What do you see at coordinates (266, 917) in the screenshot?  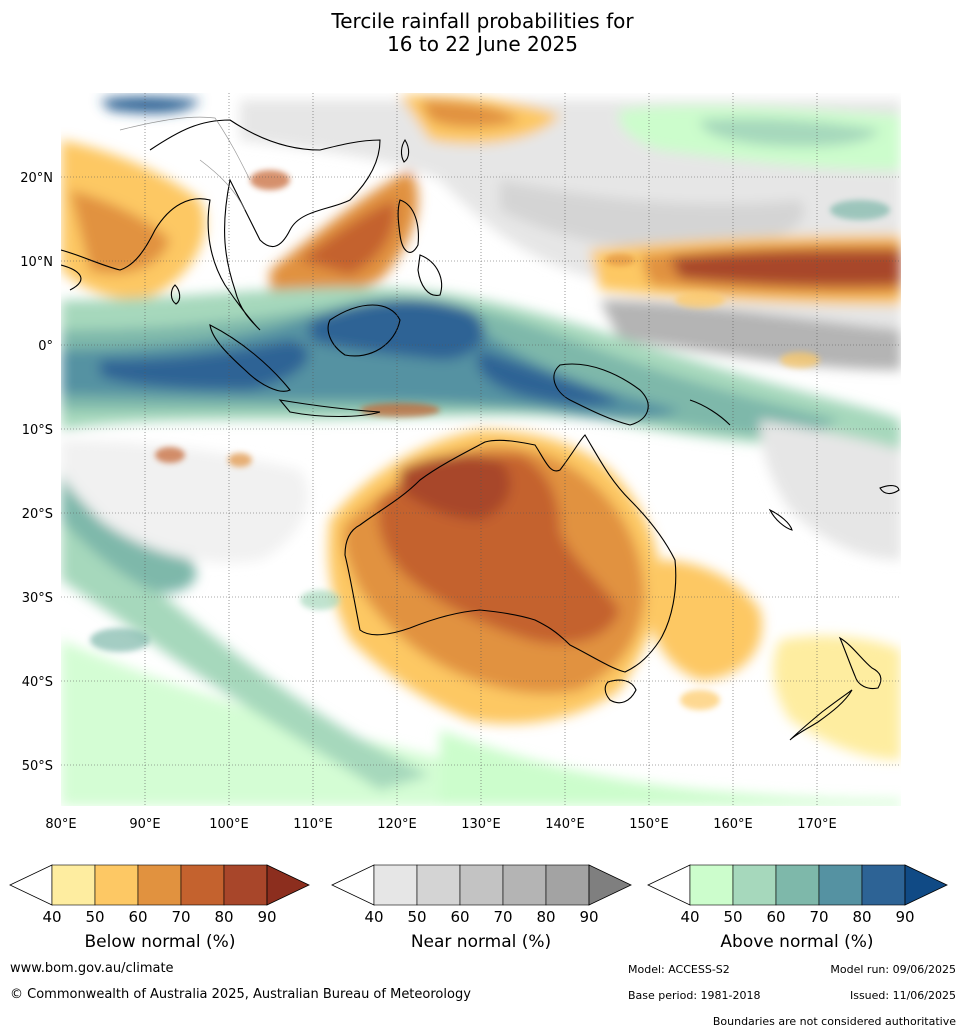 I see `colorbar-below-tick-label: 90` at bounding box center [266, 917].